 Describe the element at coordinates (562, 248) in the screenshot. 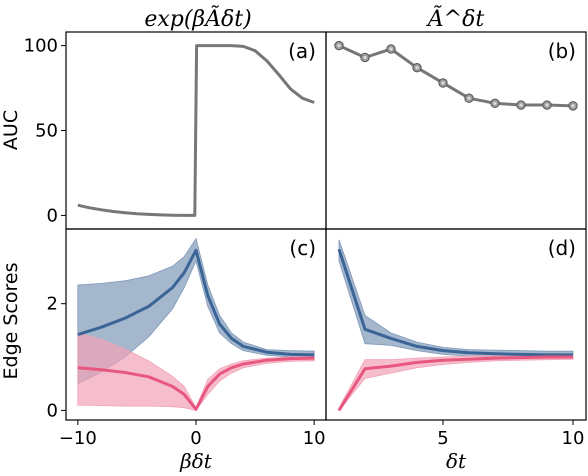

I see `panel-label: (d)` at that location.